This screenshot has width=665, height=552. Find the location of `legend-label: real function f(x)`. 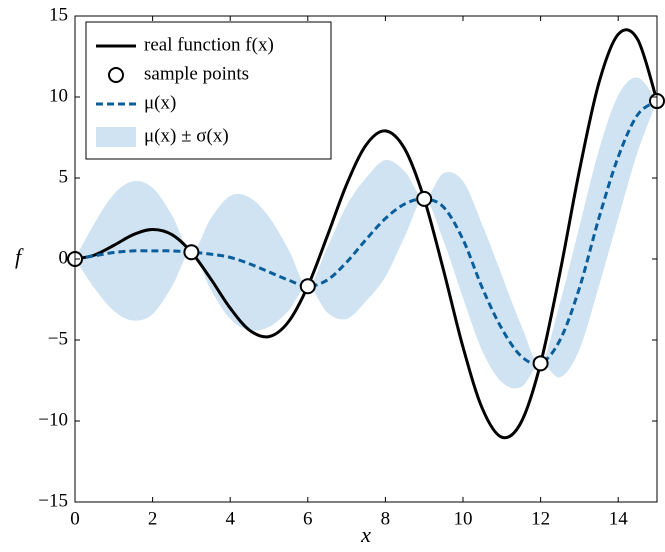

legend-label: real function f(x) is located at coordinates (209, 44).